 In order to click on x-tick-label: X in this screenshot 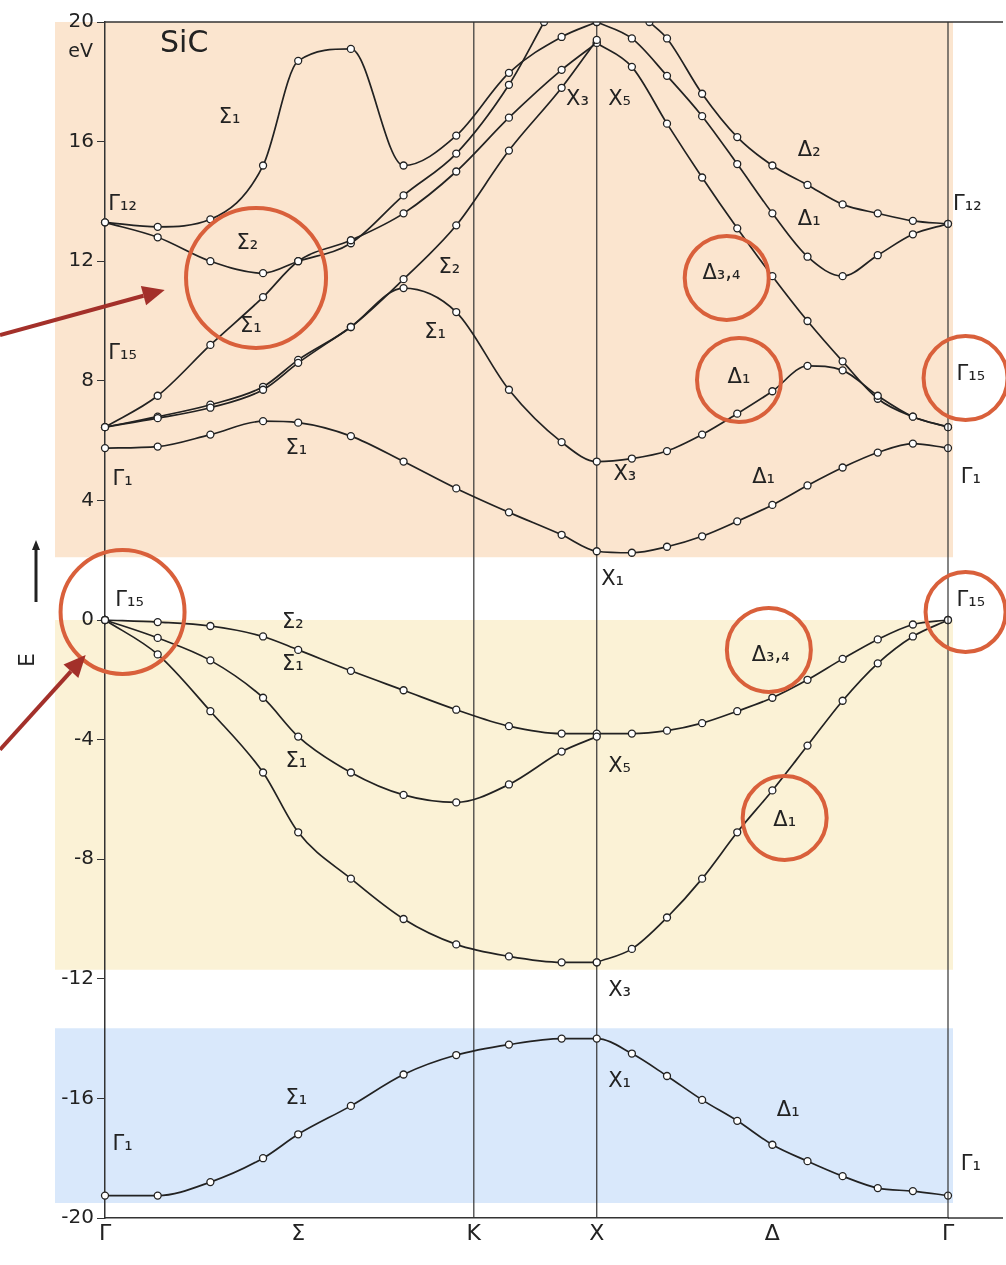, I will do `click(597, 1232)`.